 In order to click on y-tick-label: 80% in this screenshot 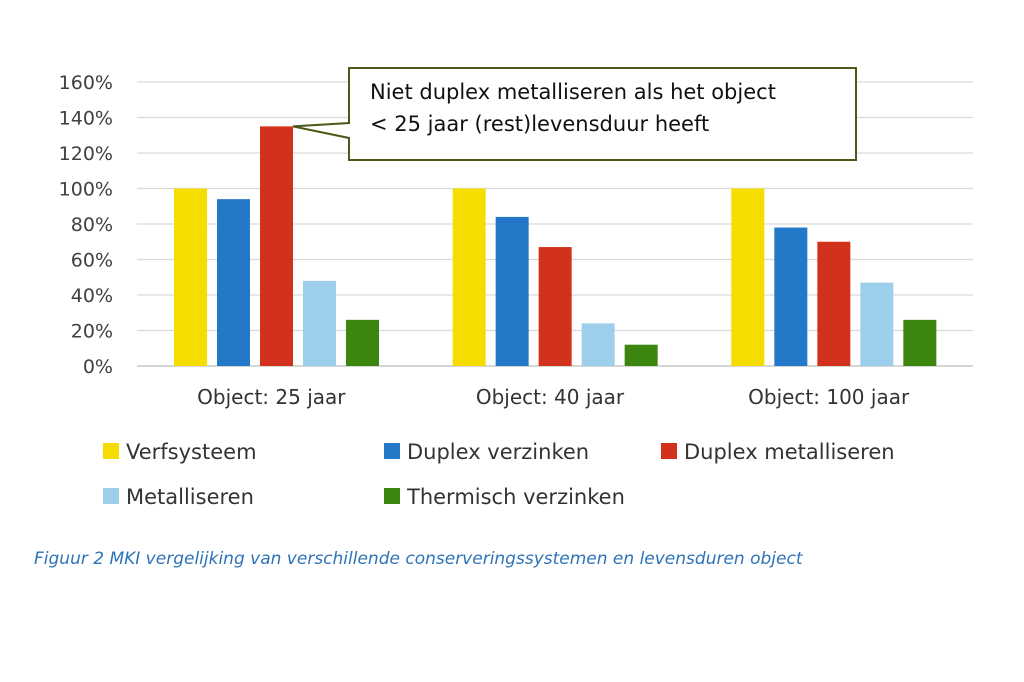, I will do `click(92, 225)`.